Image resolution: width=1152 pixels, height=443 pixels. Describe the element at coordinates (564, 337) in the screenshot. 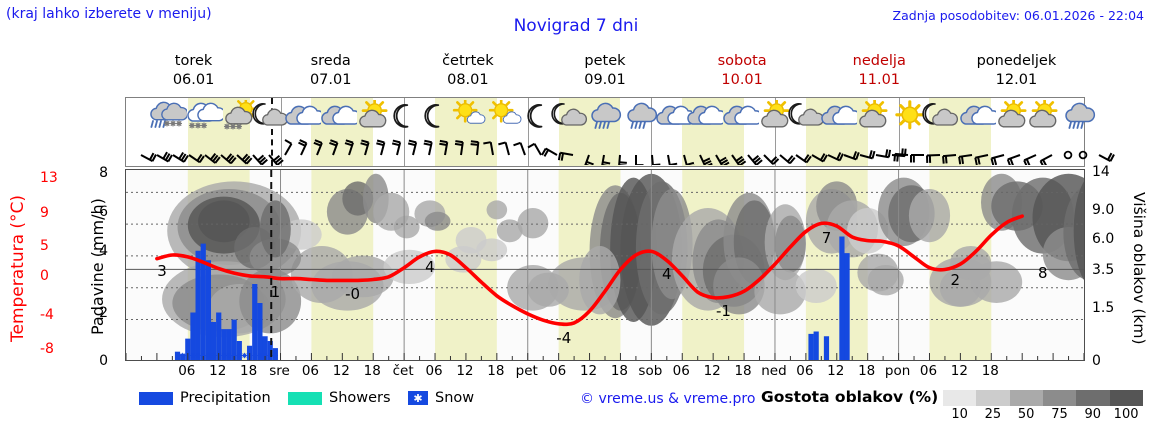

I see `temperature-value-label: -4` at that location.